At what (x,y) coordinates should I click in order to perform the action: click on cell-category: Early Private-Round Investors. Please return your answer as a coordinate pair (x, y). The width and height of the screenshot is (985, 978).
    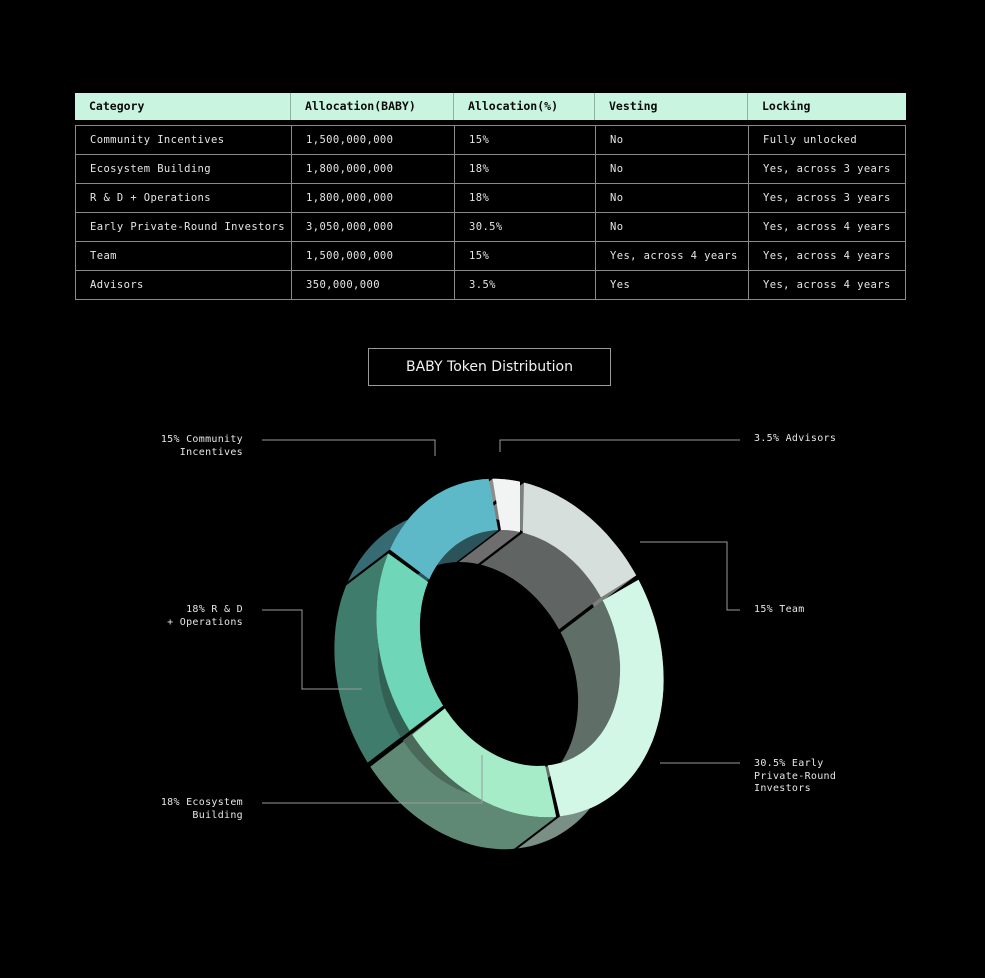
    Looking at the image, I should click on (184, 227).